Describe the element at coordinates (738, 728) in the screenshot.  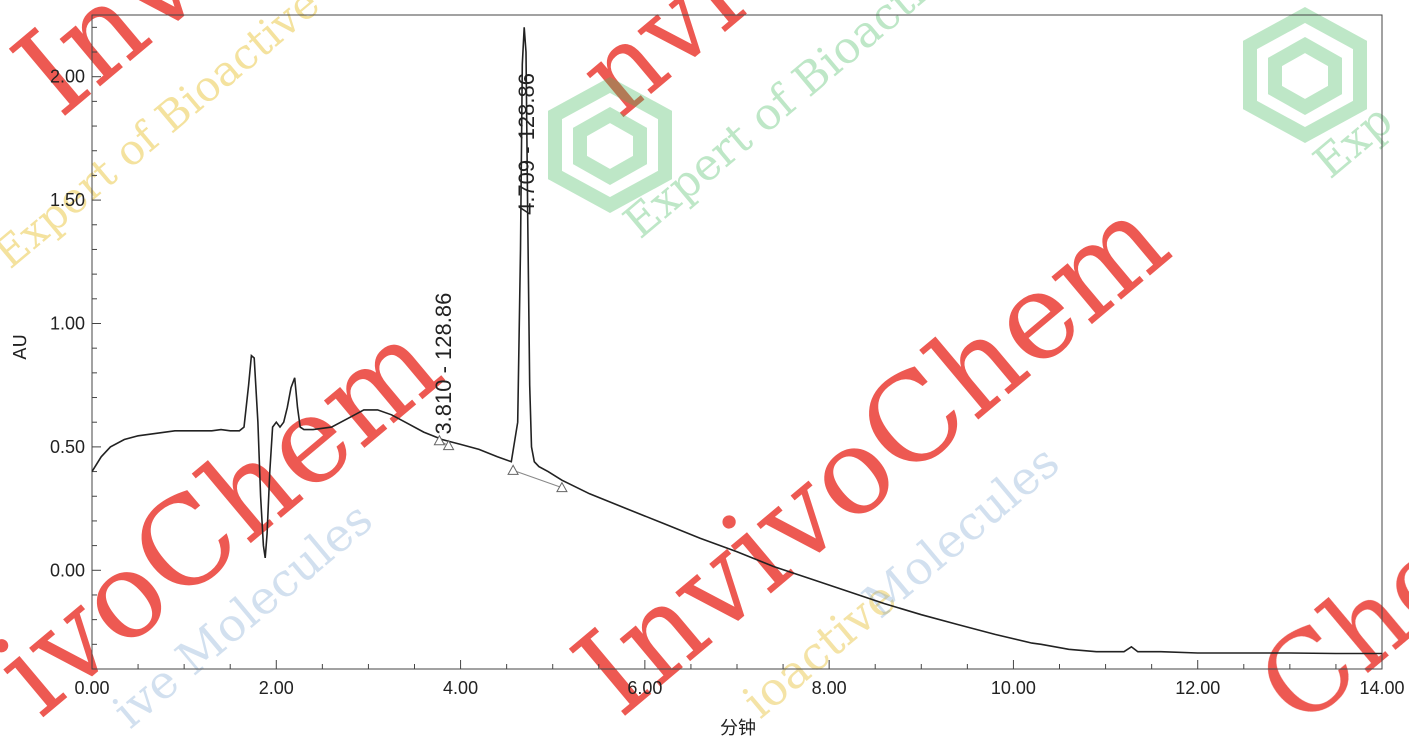
I see `x-axis-label: 分钟` at that location.